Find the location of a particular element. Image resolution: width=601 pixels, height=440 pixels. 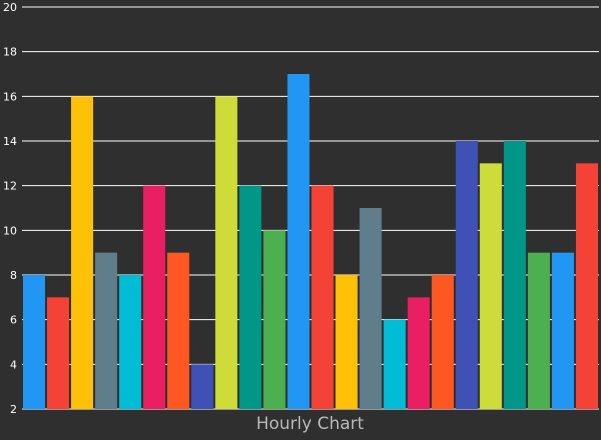

y-tick-label: 16 is located at coordinates (10, 96).